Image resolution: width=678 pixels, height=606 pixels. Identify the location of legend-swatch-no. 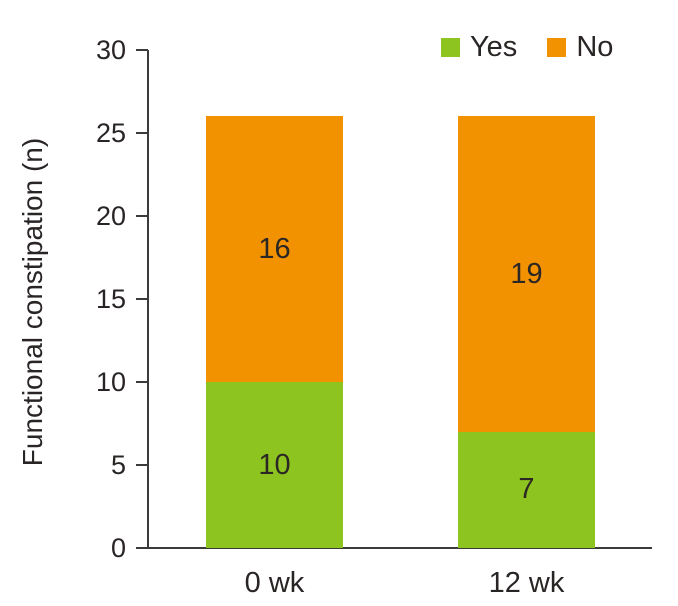
(557, 47).